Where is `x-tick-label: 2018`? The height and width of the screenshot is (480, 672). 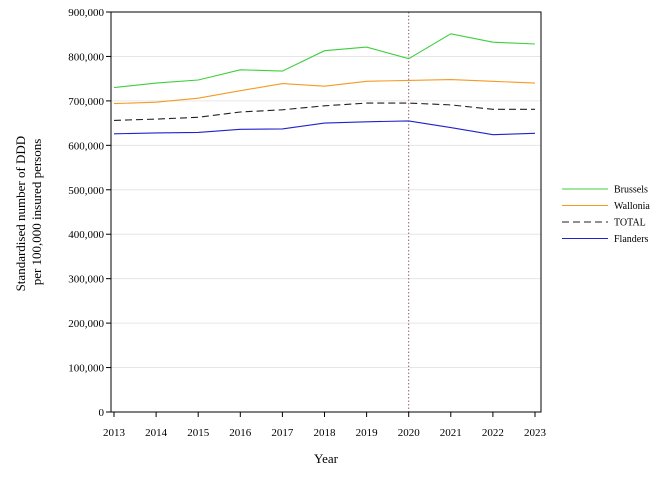
x-tick-label: 2018 is located at coordinates (325, 433).